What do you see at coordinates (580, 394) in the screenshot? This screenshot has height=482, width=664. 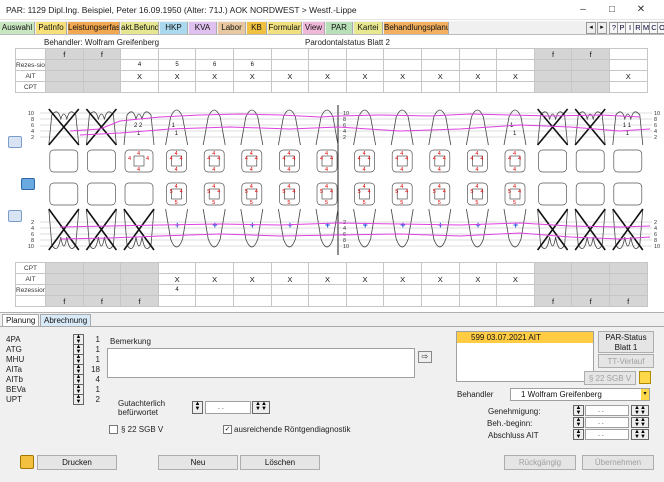 I see `behandler-select: 1 Wolfram Greifenberg` at bounding box center [580, 394].